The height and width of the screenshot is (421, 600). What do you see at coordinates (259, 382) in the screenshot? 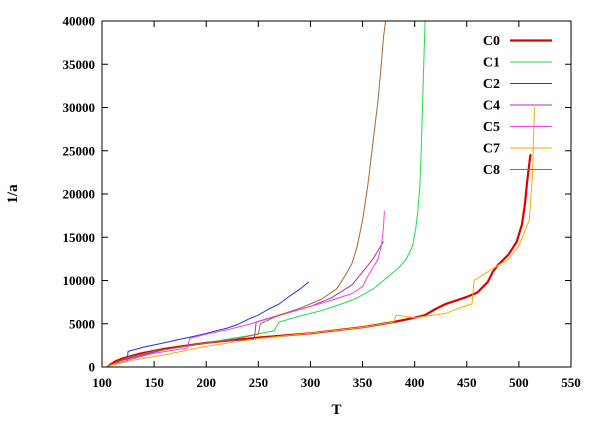
I see `x-tick-label: 250` at bounding box center [259, 382].